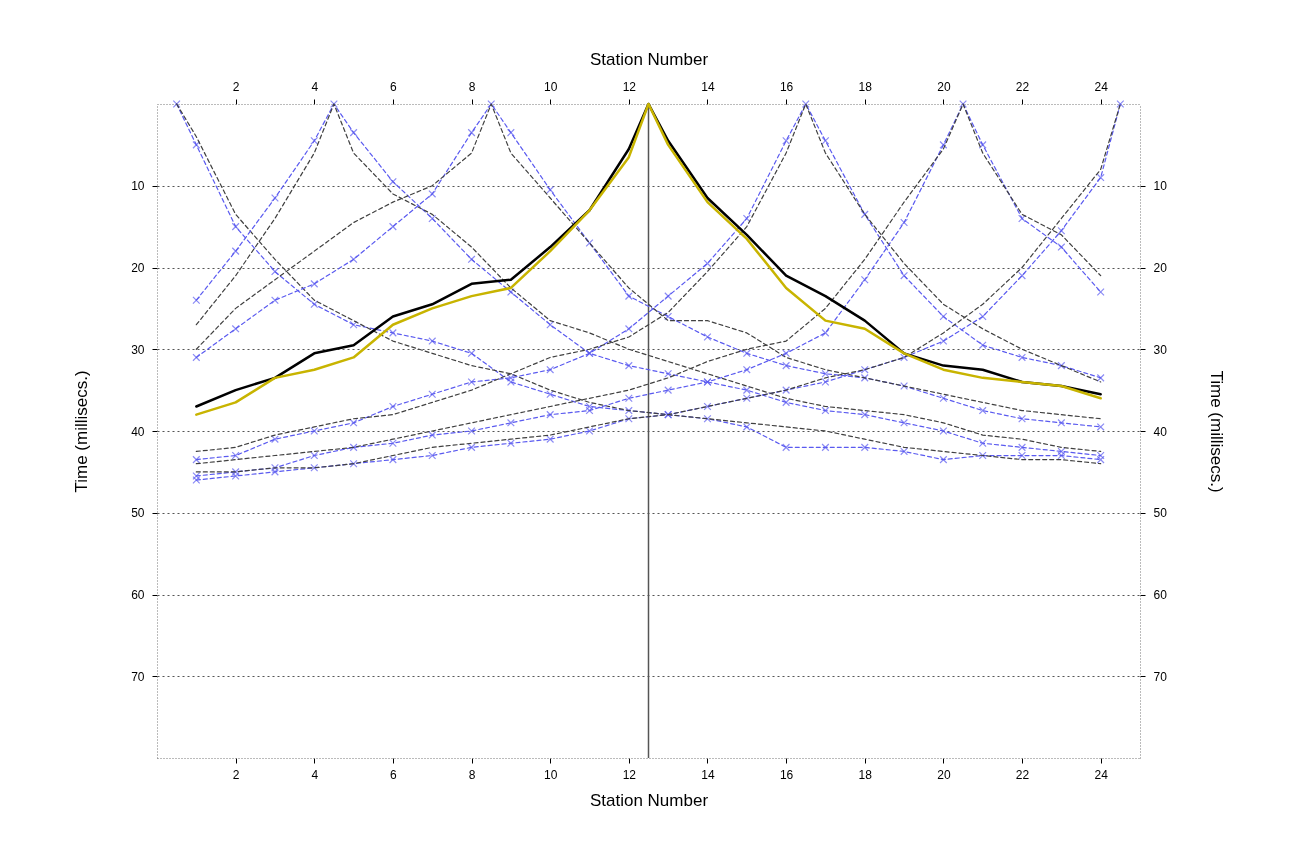  What do you see at coordinates (138, 676) in the screenshot?
I see `y-tick-label: 70` at bounding box center [138, 676].